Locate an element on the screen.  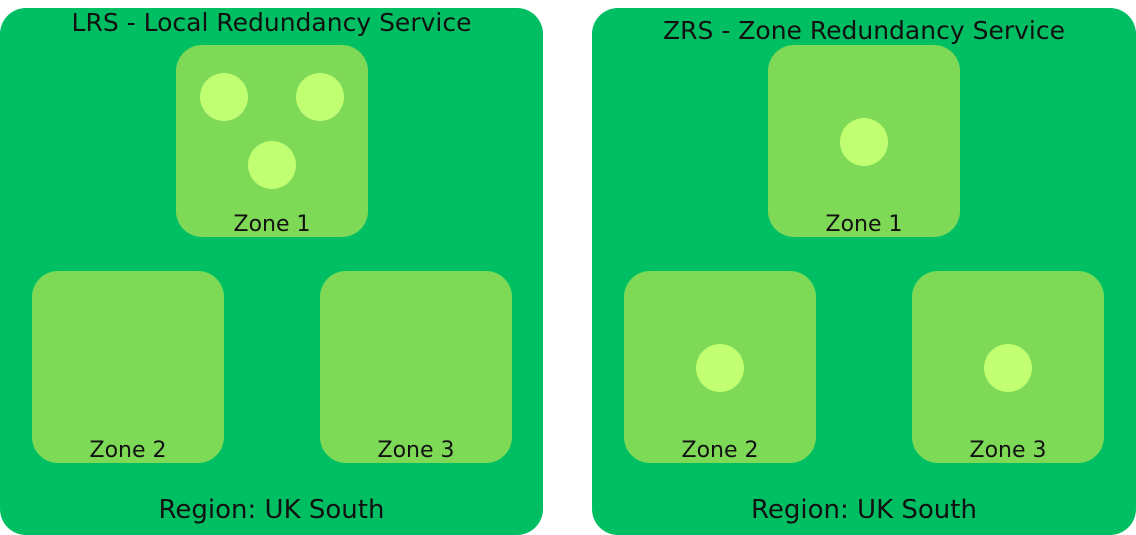
zrs-region-label: Region: UK South is located at coordinates (864, 510).